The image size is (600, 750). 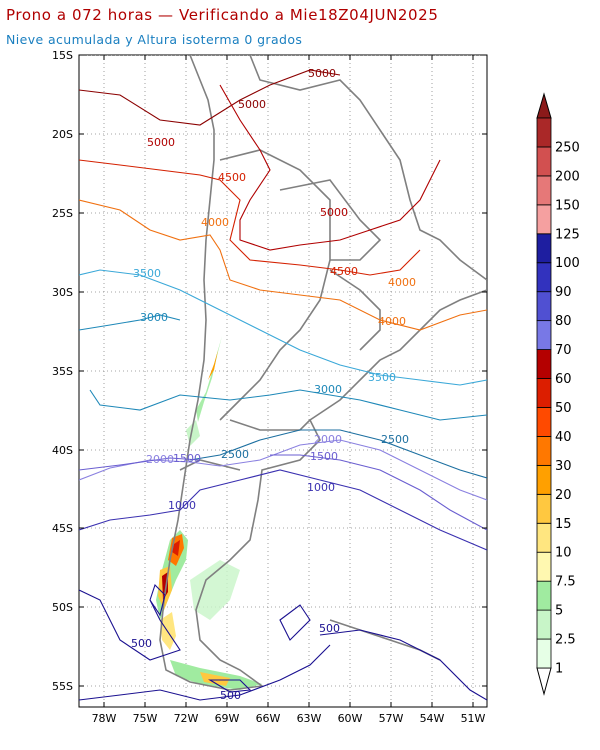 What do you see at coordinates (565, 582) in the screenshot?
I see `colorbar-label: 7.5` at bounding box center [565, 582].